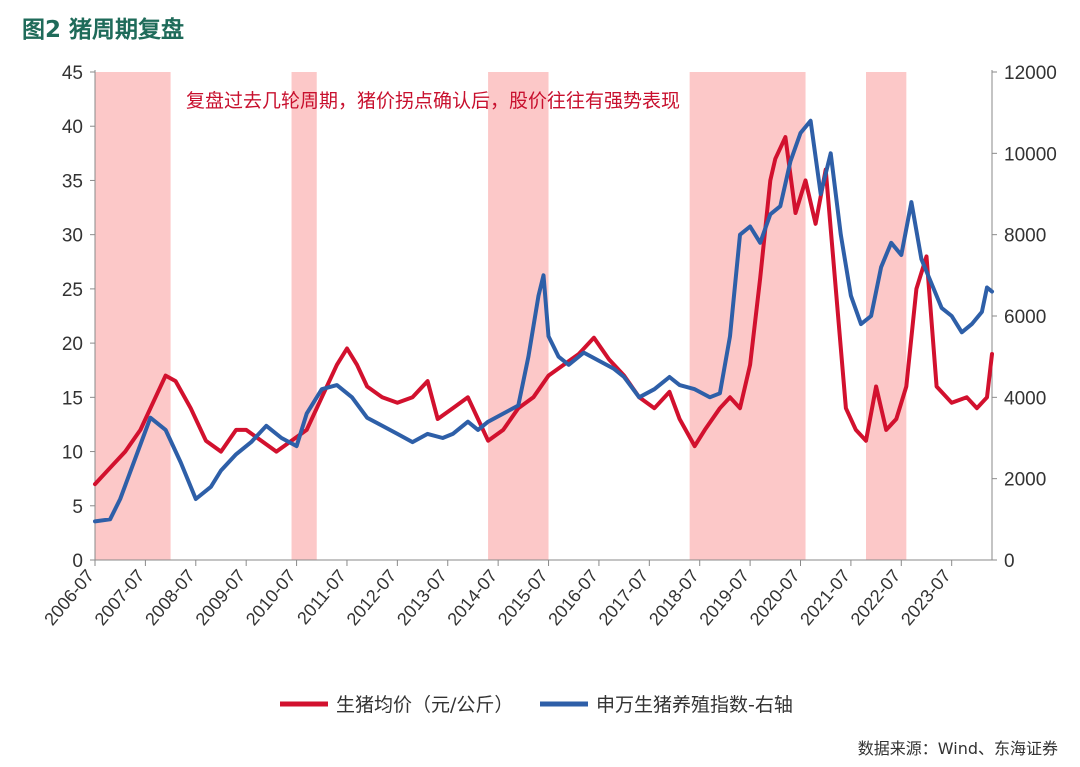 The image size is (1080, 767). What do you see at coordinates (1025, 480) in the screenshot?
I see `right-tick-label: 2000` at bounding box center [1025, 480].